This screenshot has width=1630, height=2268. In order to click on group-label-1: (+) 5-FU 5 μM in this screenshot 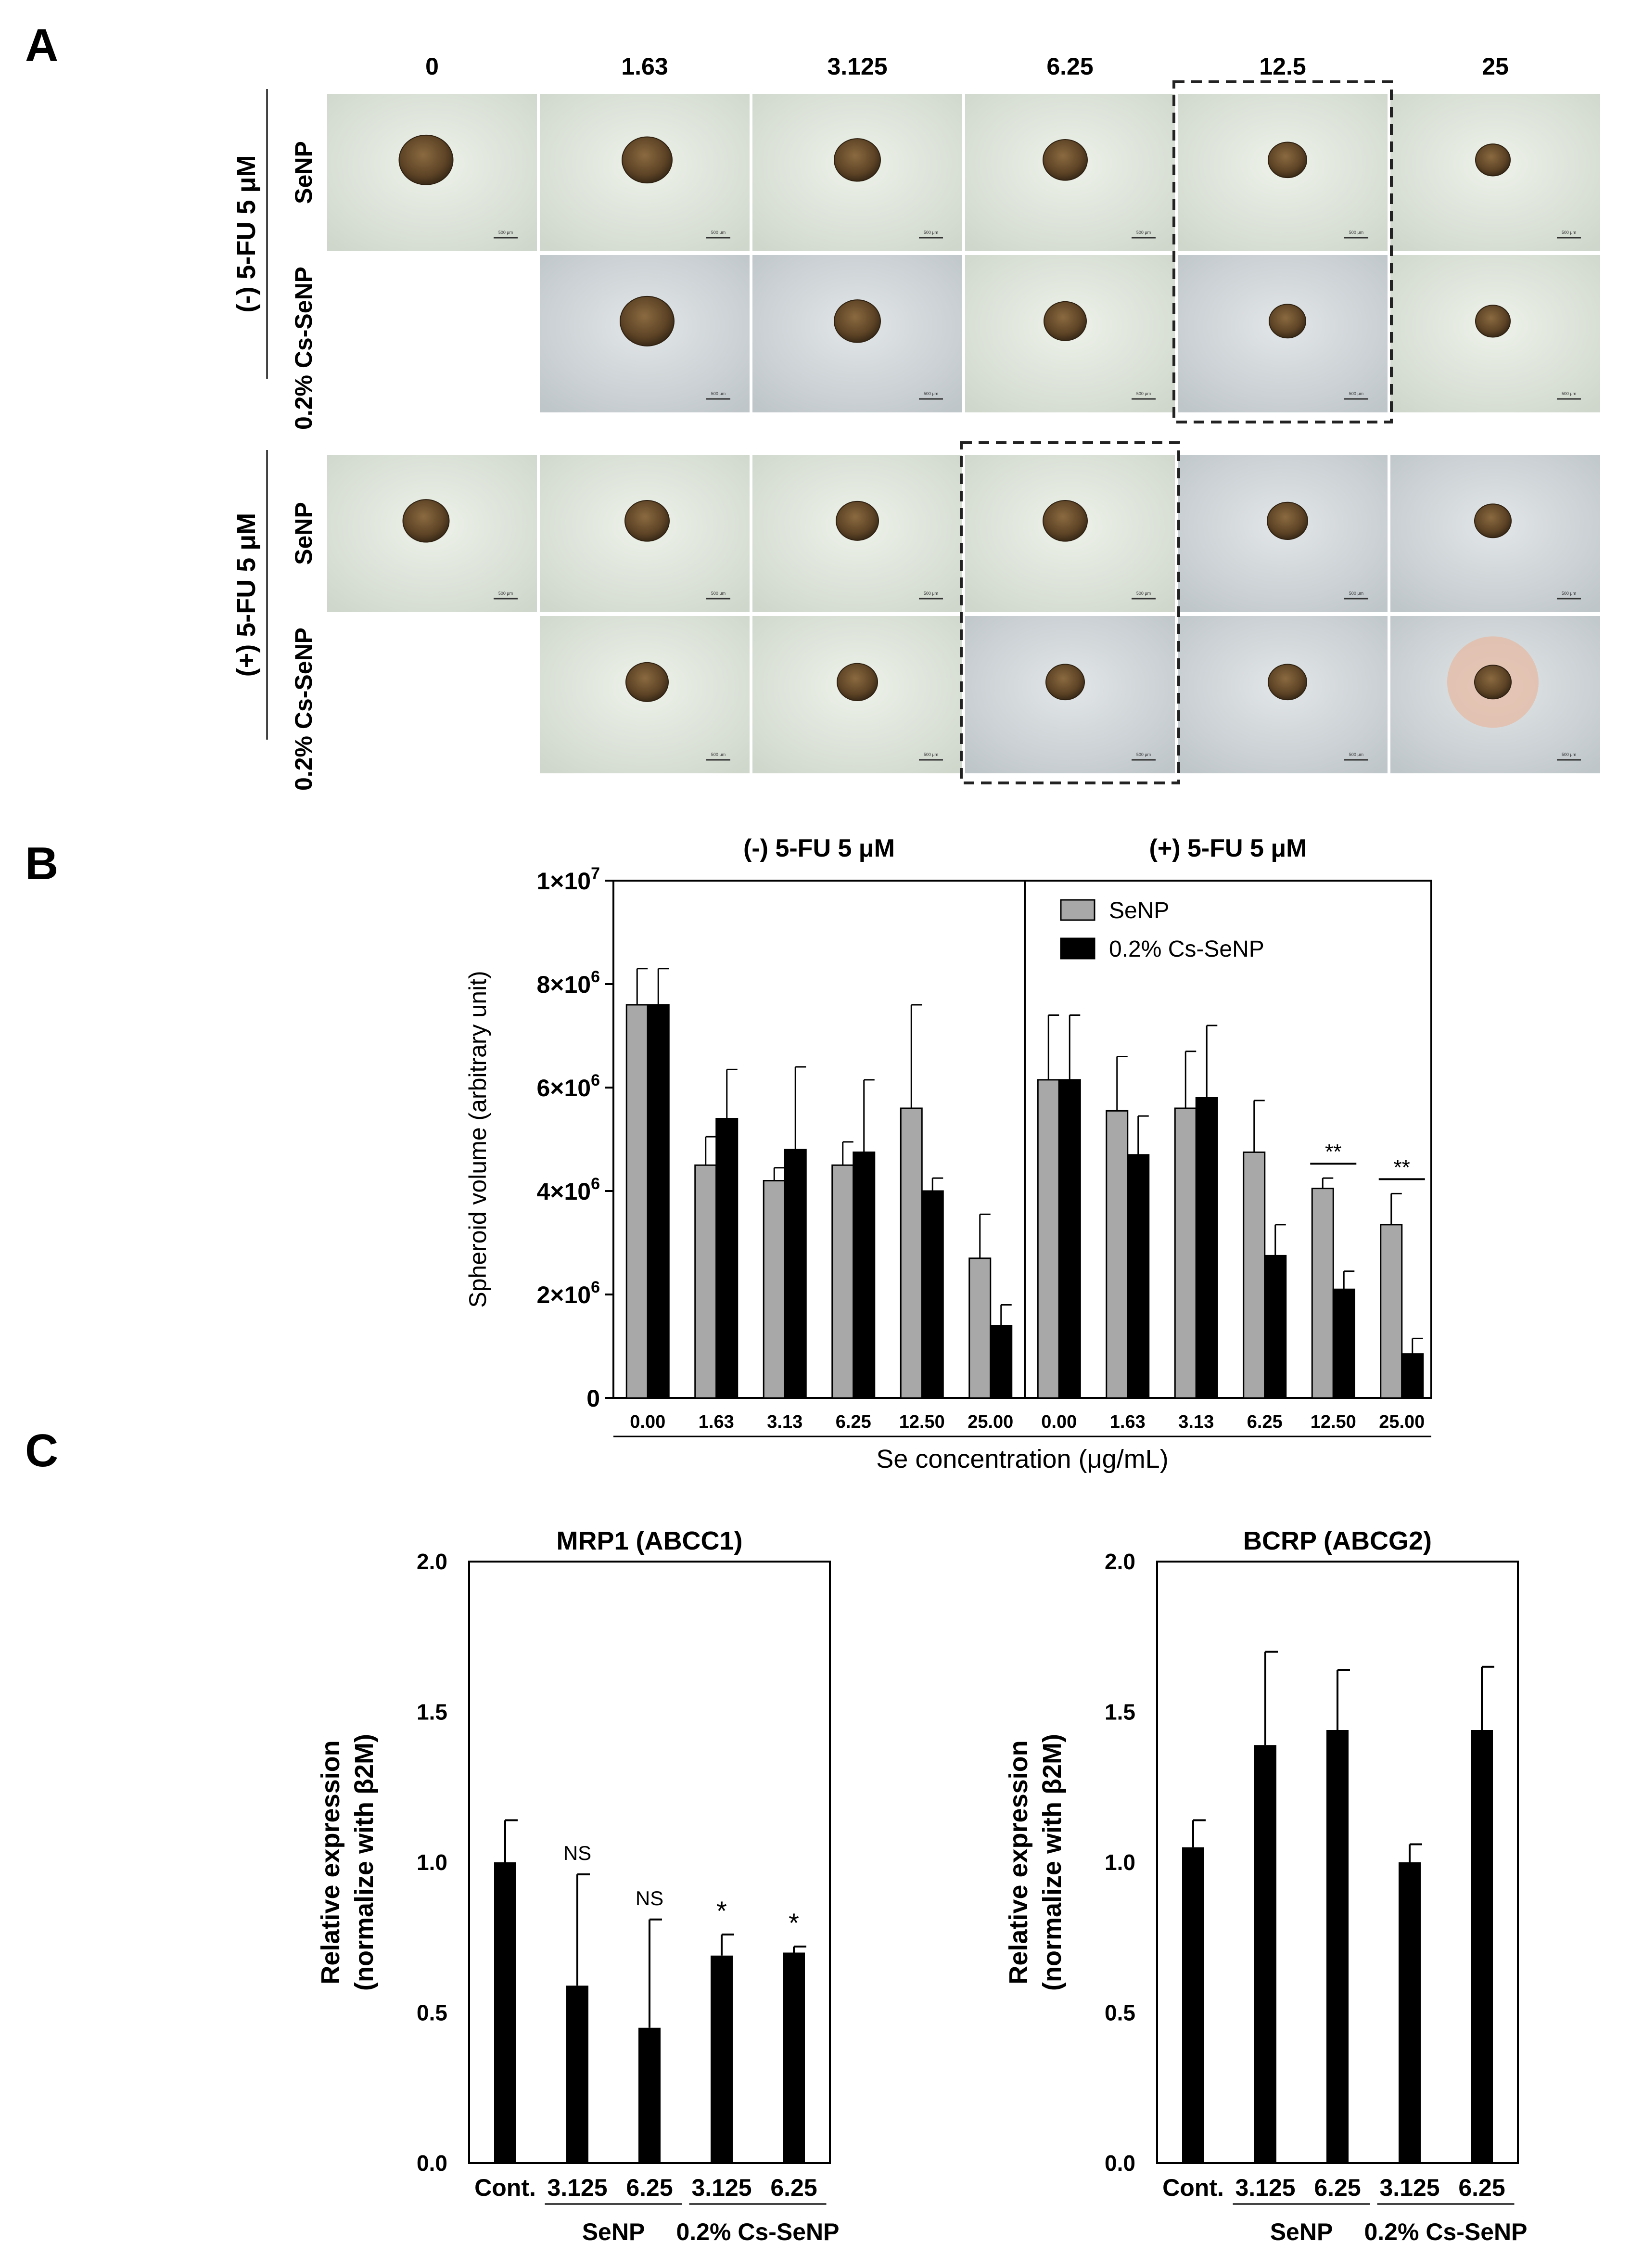, I will do `click(246, 595)`.